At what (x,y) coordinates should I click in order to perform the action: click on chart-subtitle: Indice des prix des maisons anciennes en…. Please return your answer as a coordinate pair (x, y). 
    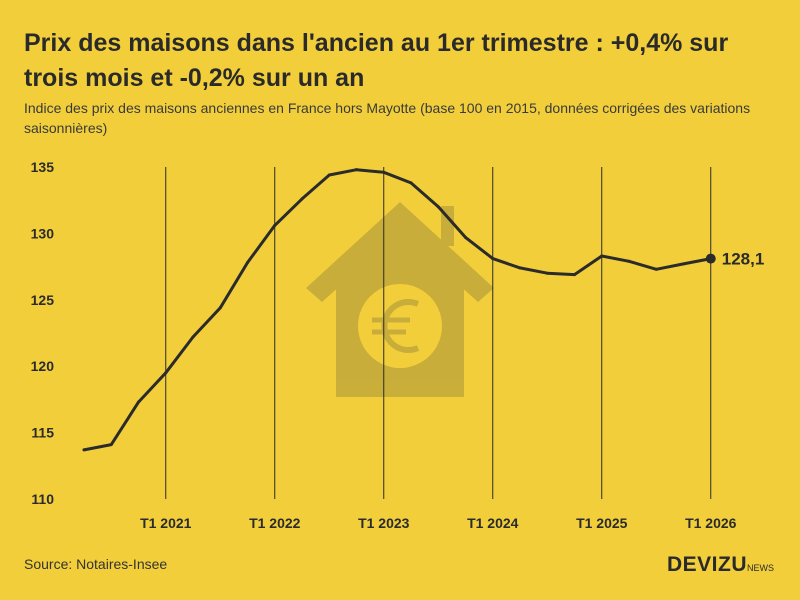
    Looking at the image, I should click on (387, 118).